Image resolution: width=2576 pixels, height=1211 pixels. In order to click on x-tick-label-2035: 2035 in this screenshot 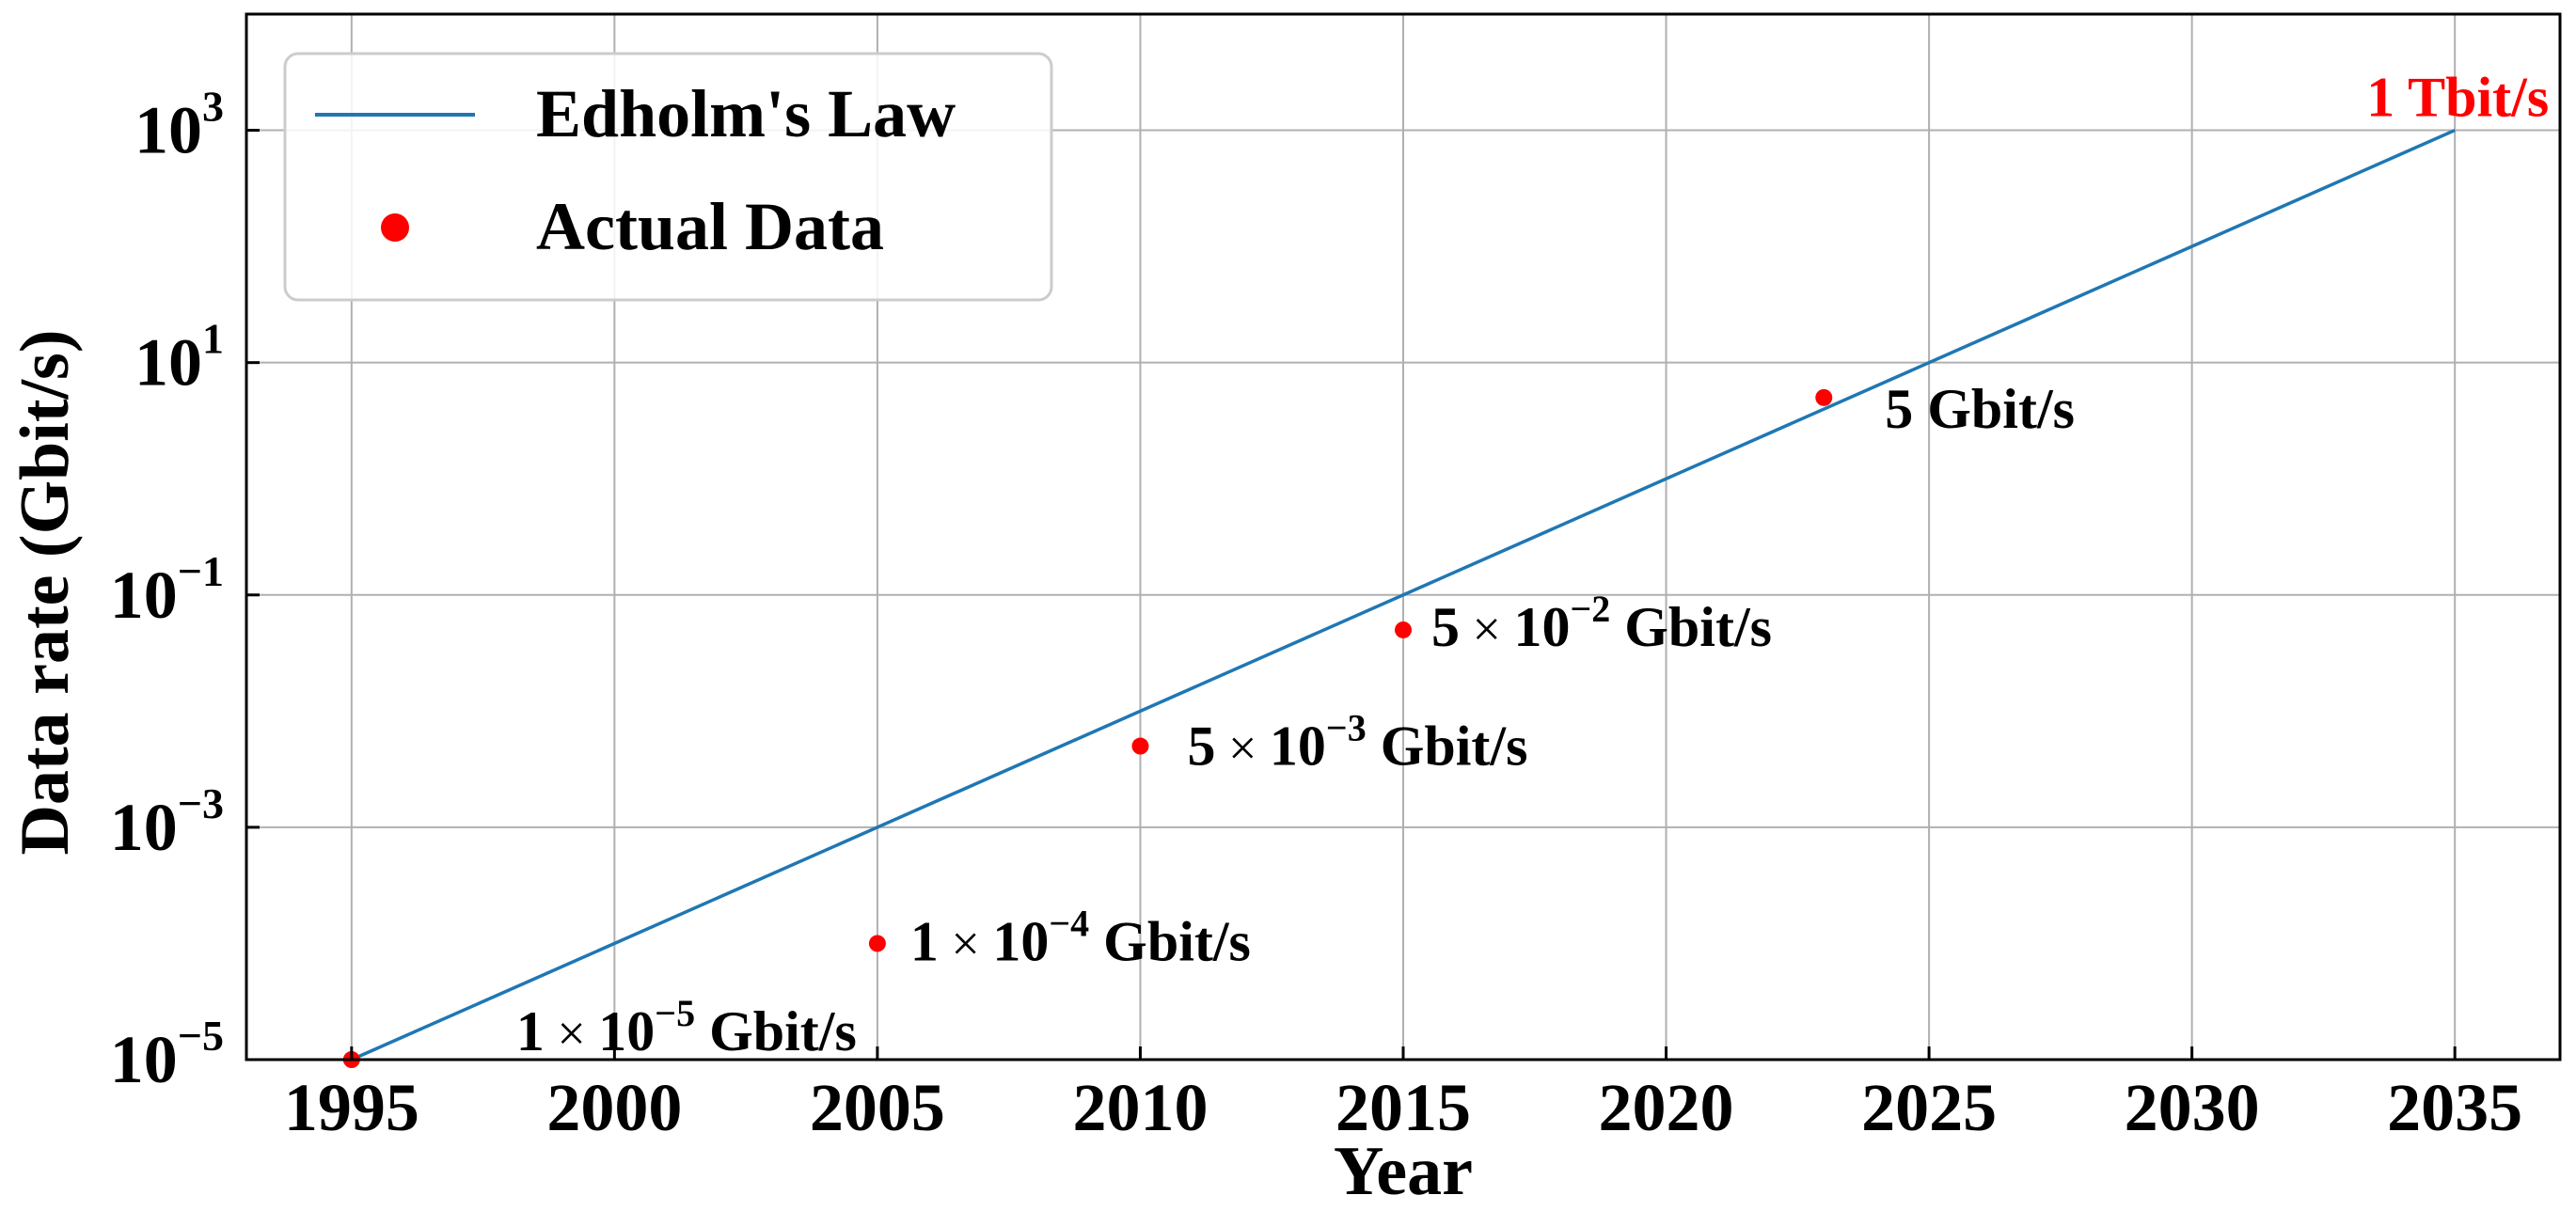, I will do `click(2454, 1107)`.